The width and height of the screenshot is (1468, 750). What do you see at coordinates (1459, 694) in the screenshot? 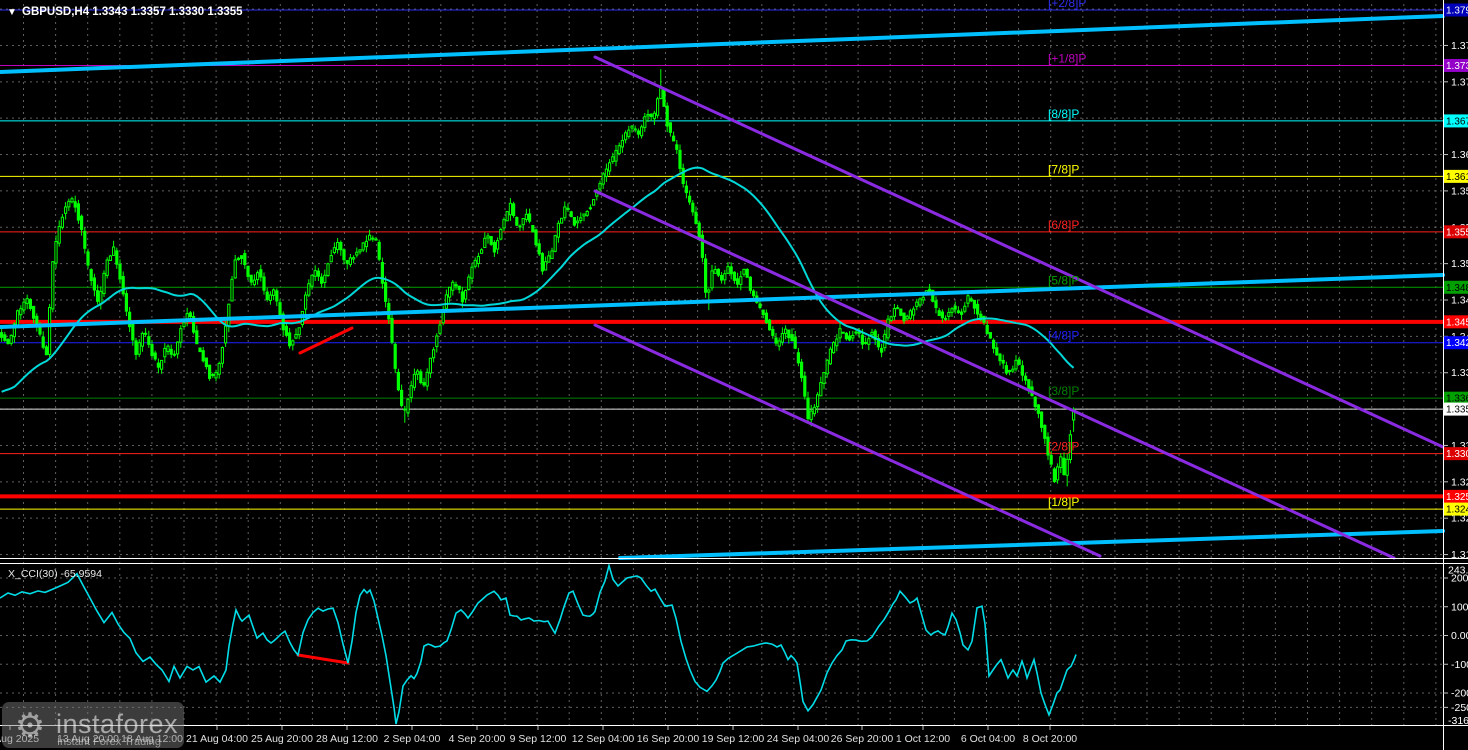
I see `cci-tick-label: -200` at bounding box center [1459, 694].